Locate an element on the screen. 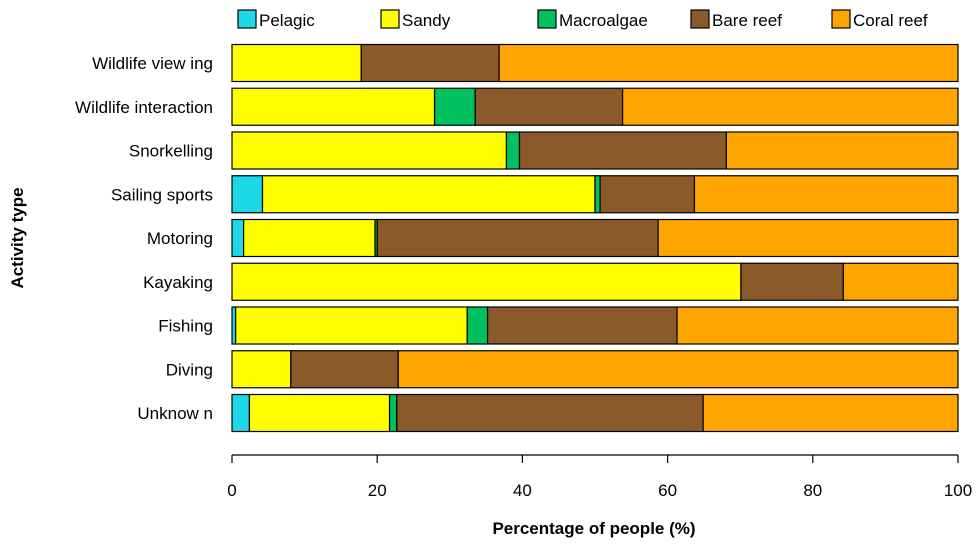 The height and width of the screenshot is (544, 978). bar-kayaking-sandy is located at coordinates (486, 281).